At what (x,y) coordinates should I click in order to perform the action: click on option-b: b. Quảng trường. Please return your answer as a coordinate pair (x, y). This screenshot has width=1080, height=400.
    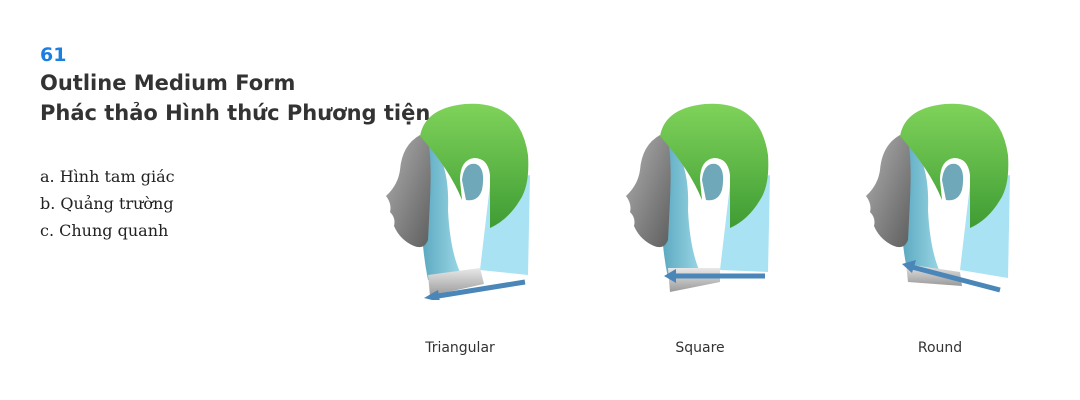
    Looking at the image, I should click on (107, 203).